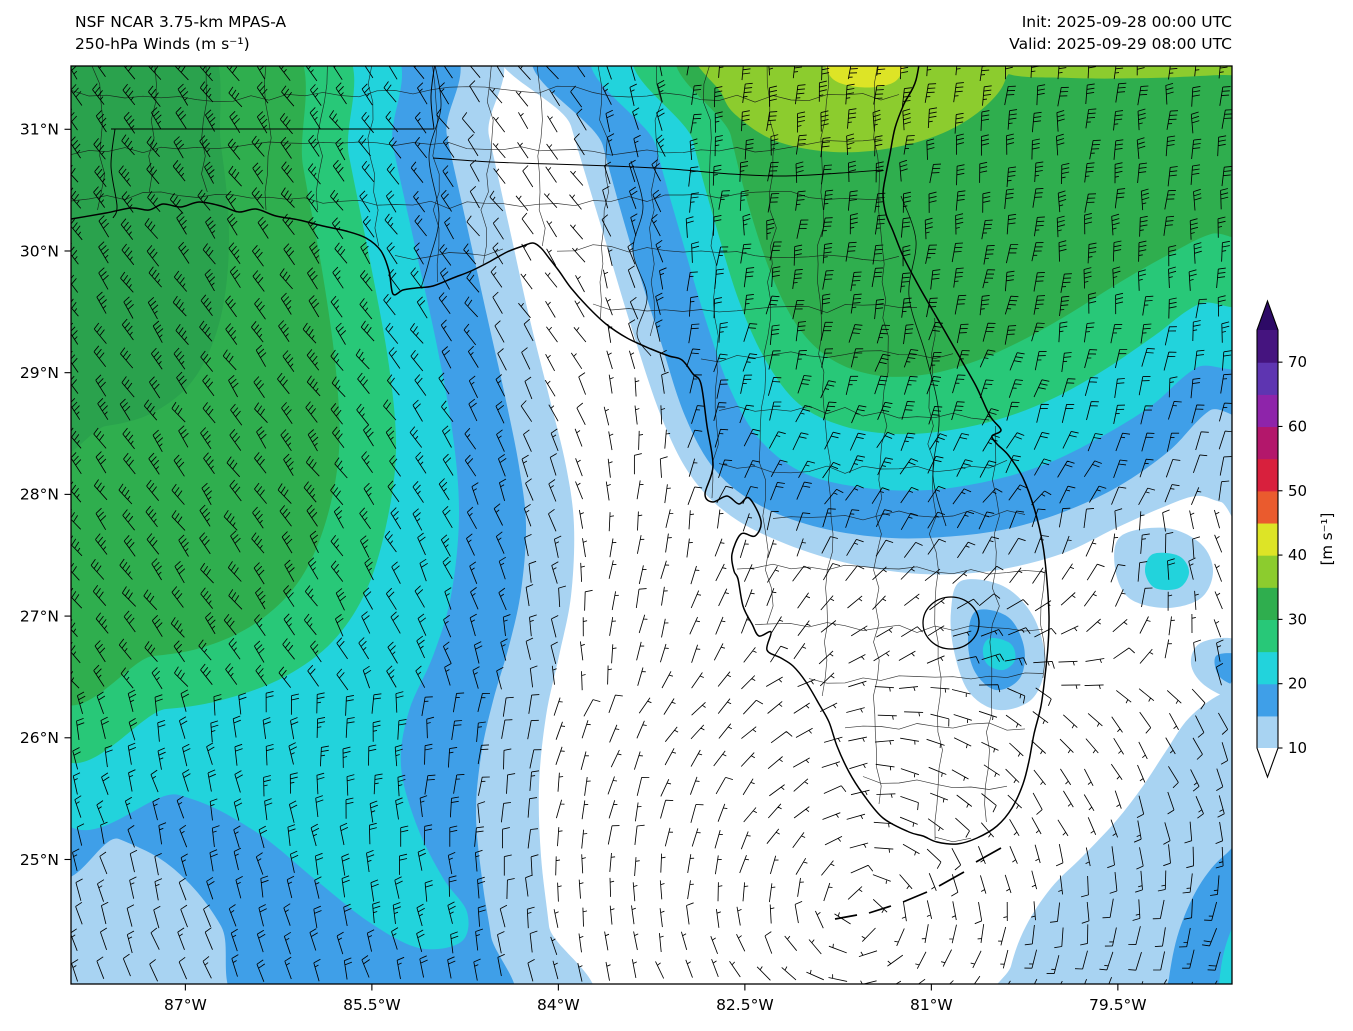  What do you see at coordinates (39, 860) in the screenshot?
I see `y-tick-label: 25°N` at bounding box center [39, 860].